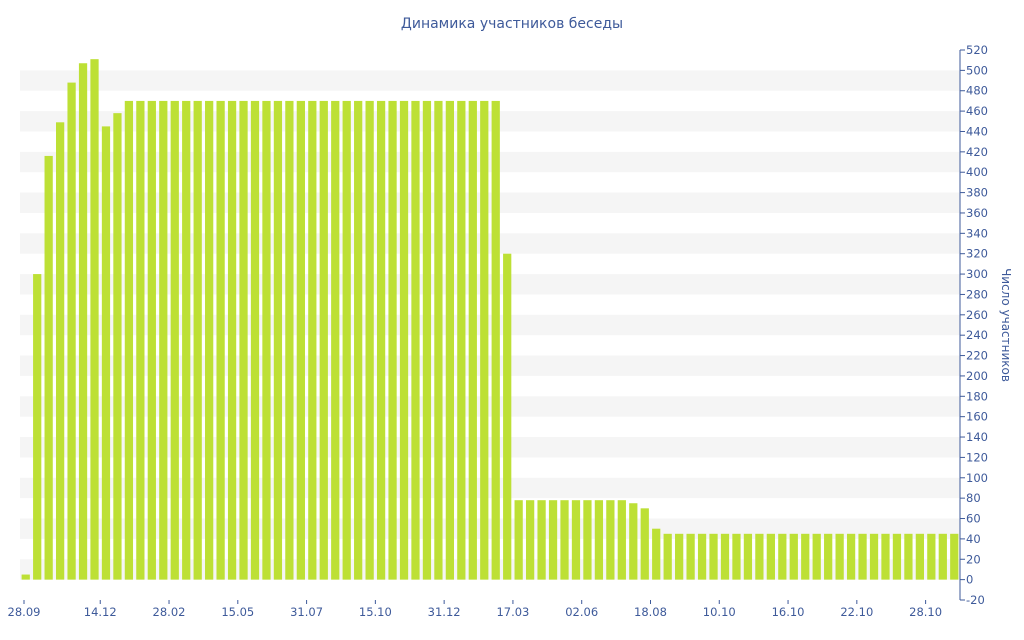  Describe the element at coordinates (977, 437) in the screenshot. I see `y-tick-label: 140` at that location.